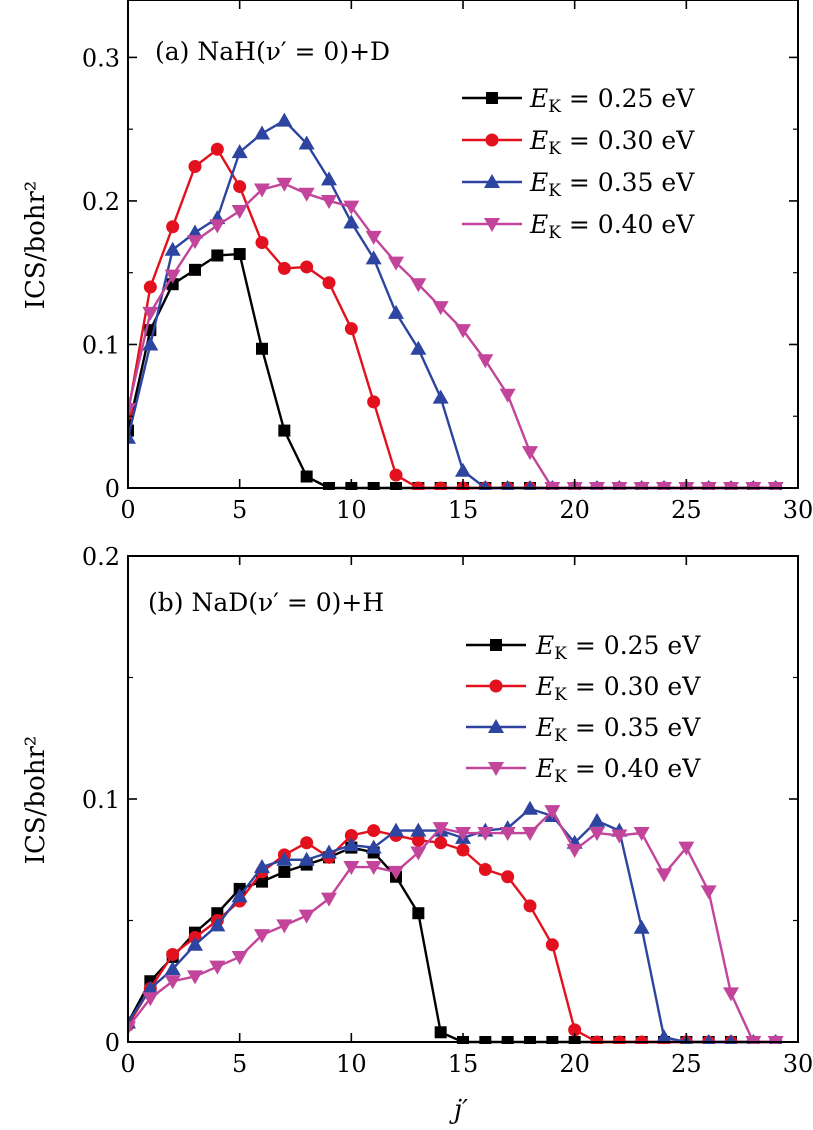  What do you see at coordinates (101, 58) in the screenshot?
I see `y-tick-label: 0.3` at bounding box center [101, 58].